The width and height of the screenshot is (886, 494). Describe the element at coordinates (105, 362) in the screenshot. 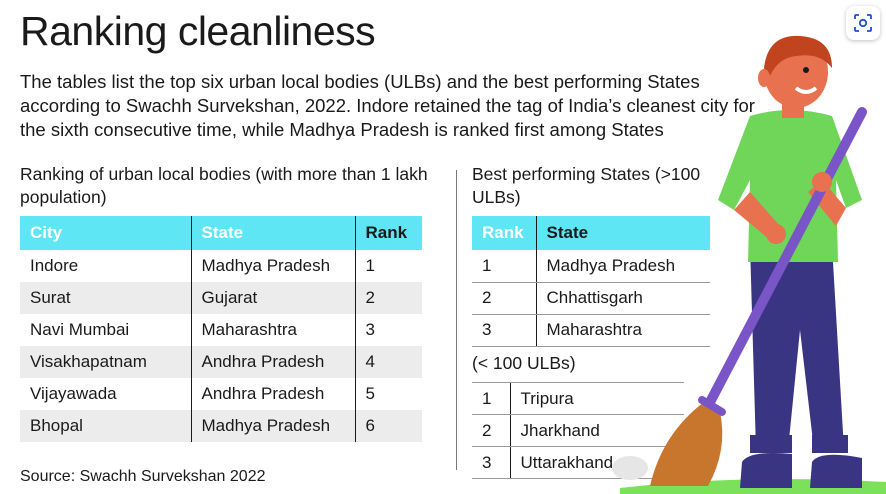

I see `cell-city: Visakhapatnam` at that location.